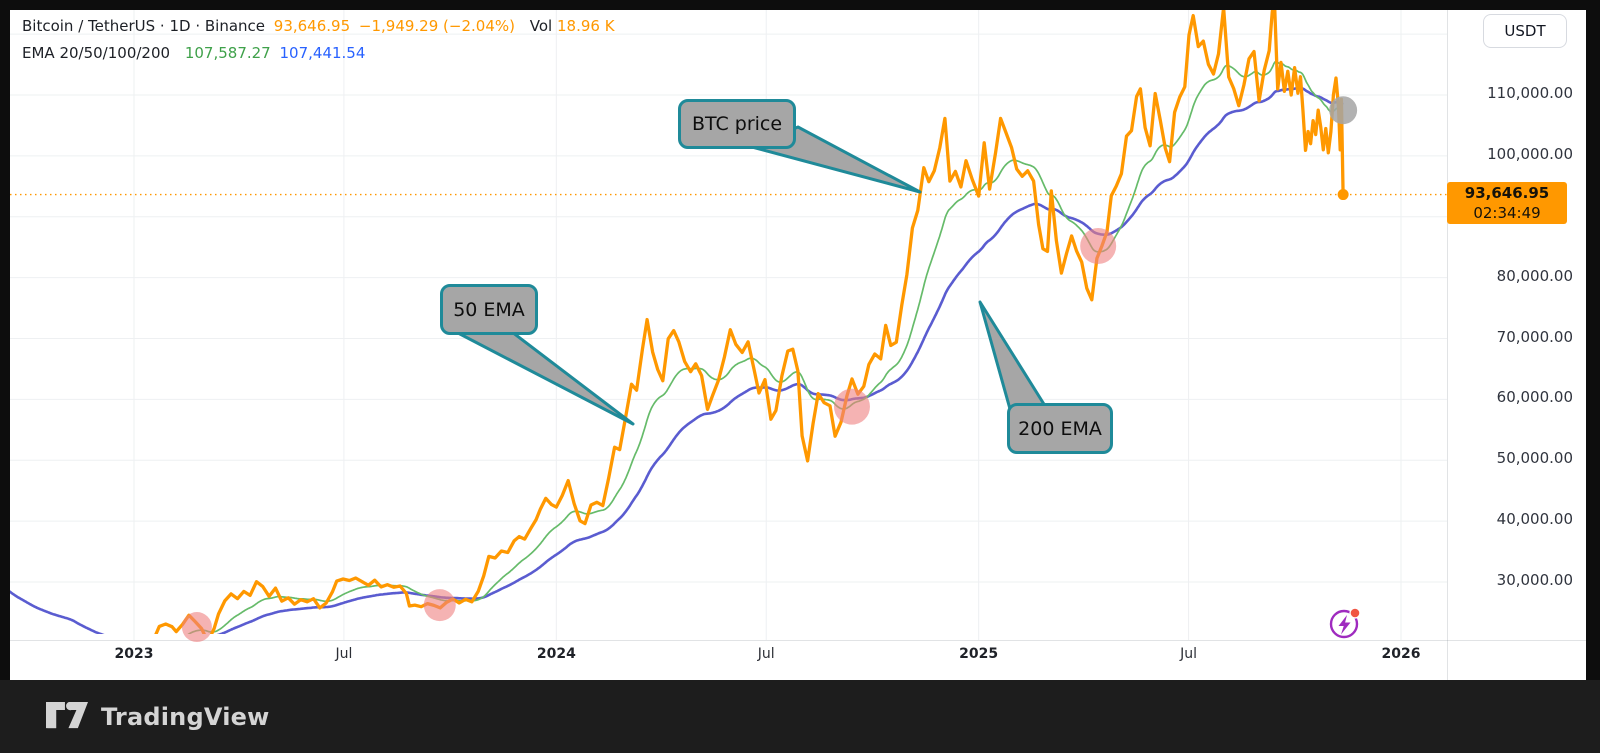 This screenshot has width=1600, height=753. What do you see at coordinates (312, 26) in the screenshot?
I see `symbol-last-price: 93,646.95` at bounding box center [312, 26].